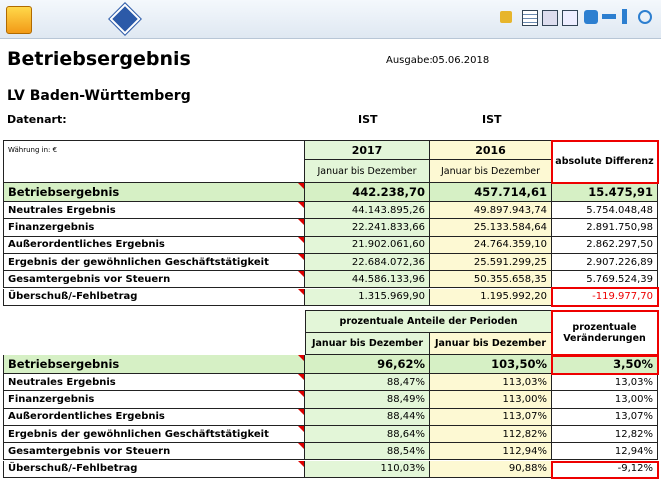 Image resolution: width=661 pixels, height=480 pixels. I want to click on value-cell: 2.907.226,89, so click(605, 262).